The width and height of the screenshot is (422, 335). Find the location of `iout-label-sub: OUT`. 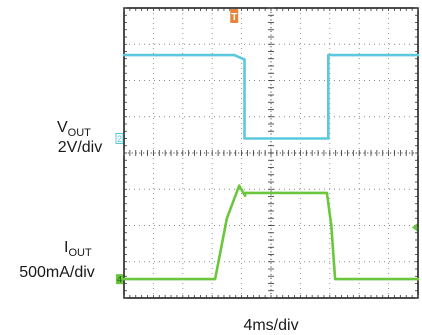

iout-label-sub: OUT is located at coordinates (80, 253).